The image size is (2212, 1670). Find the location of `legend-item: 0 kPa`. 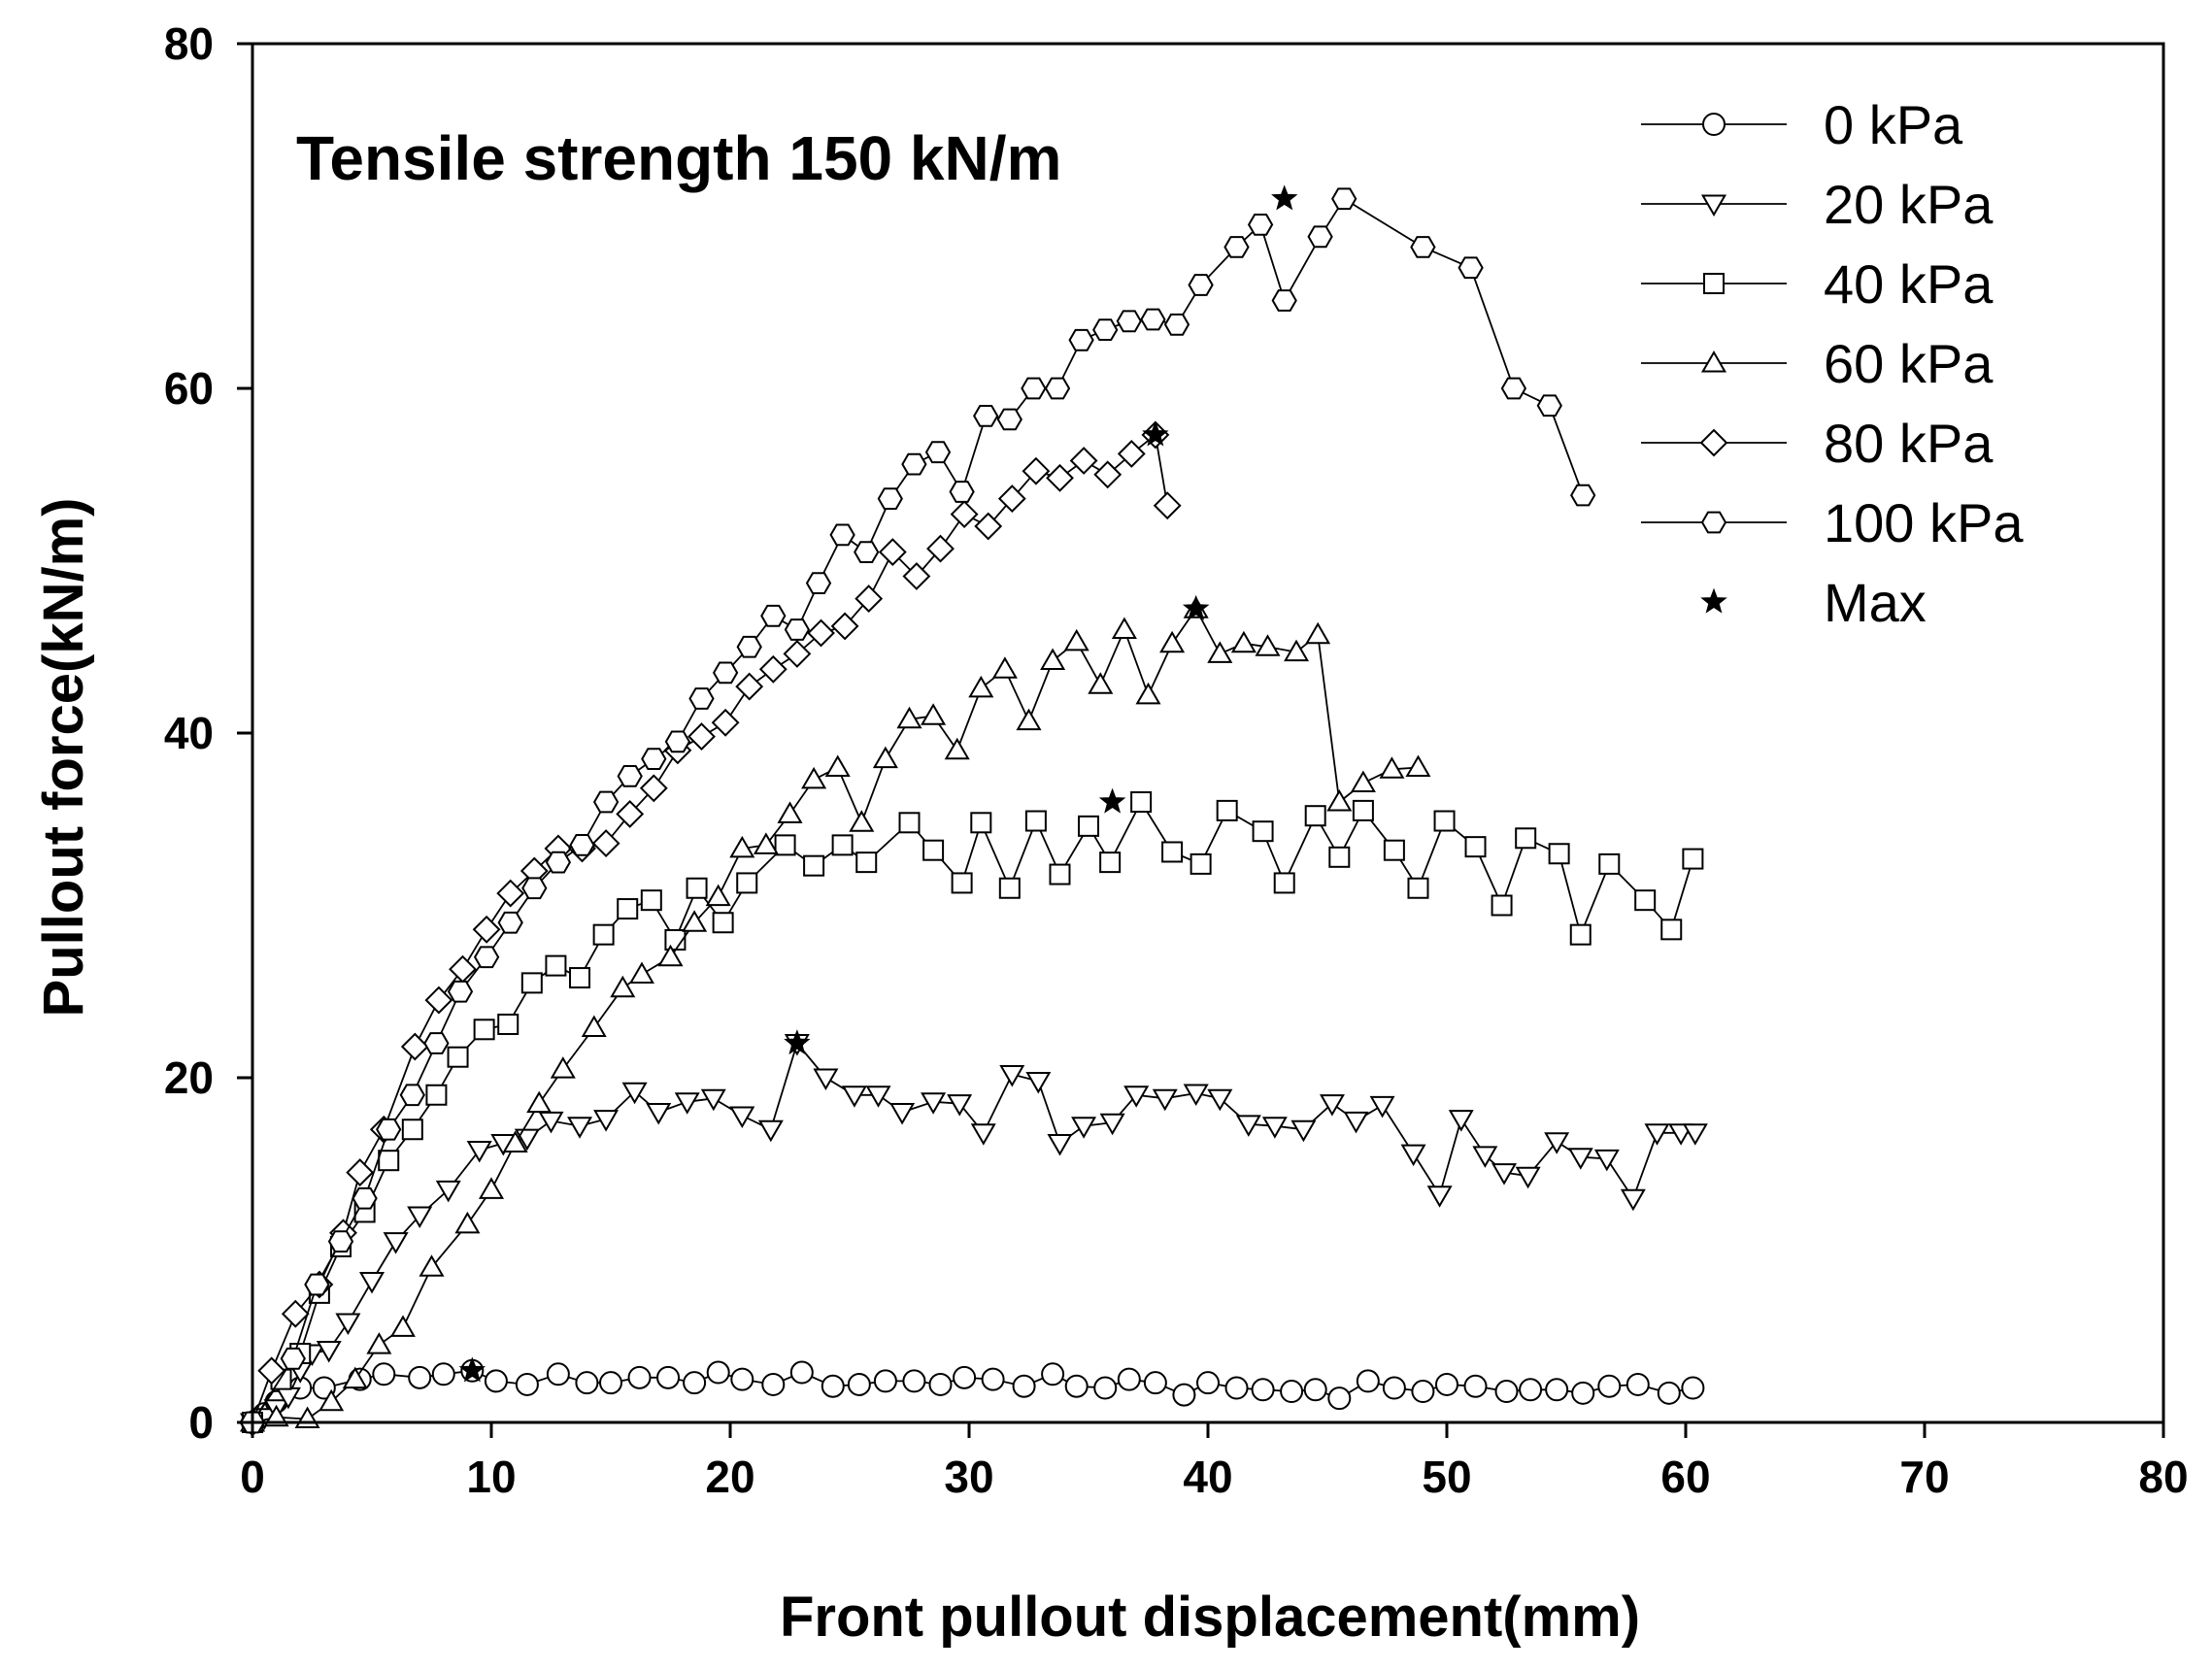

legend-item: 0 kPa is located at coordinates (1802, 124).